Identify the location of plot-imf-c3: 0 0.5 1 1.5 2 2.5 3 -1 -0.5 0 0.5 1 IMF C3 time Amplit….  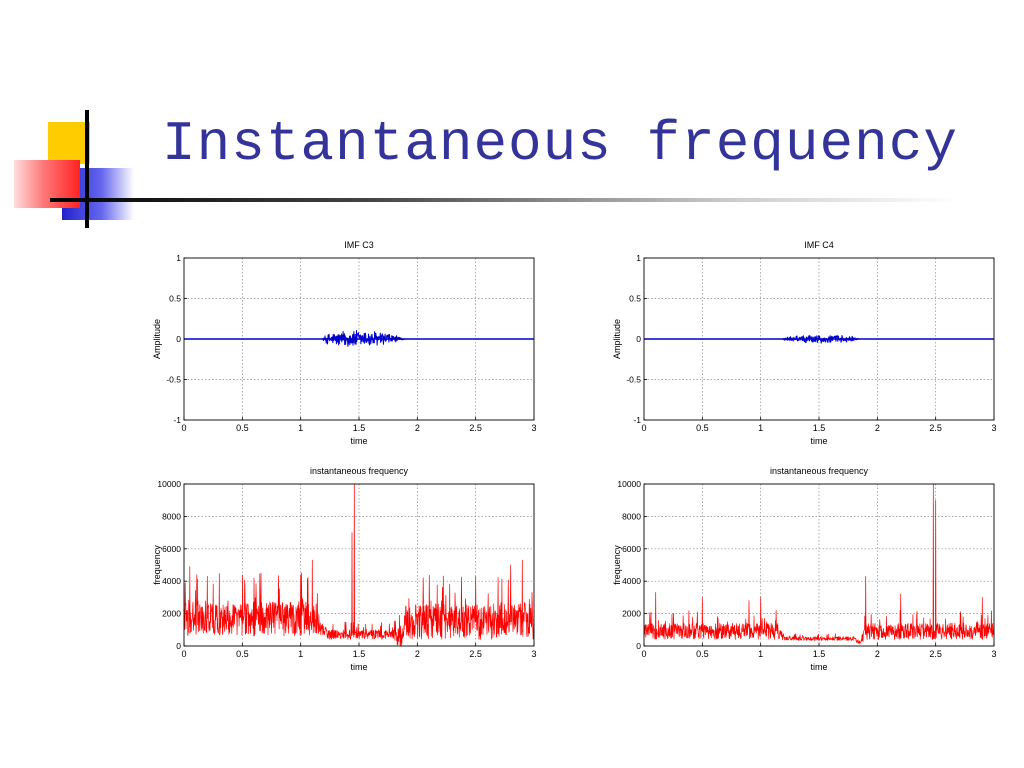
(344, 342).